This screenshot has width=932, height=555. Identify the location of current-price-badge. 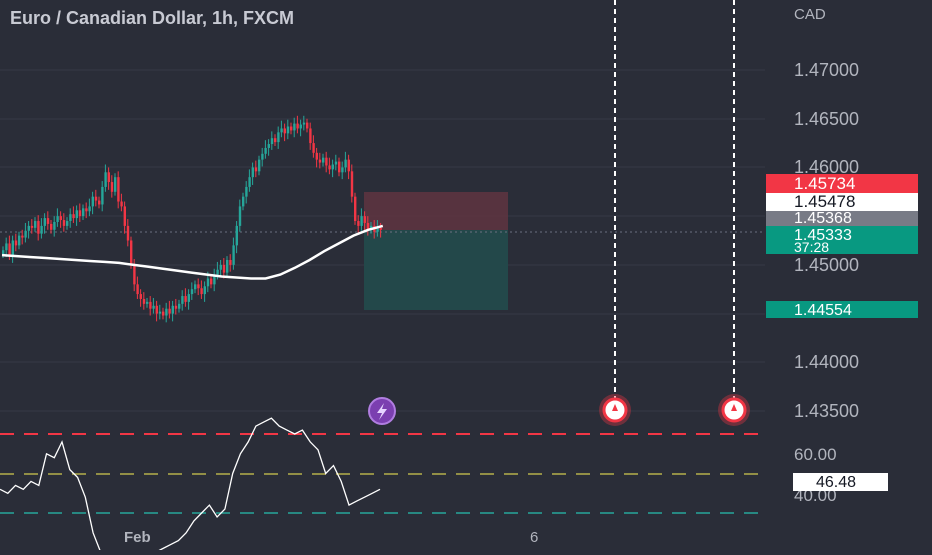
(842, 240).